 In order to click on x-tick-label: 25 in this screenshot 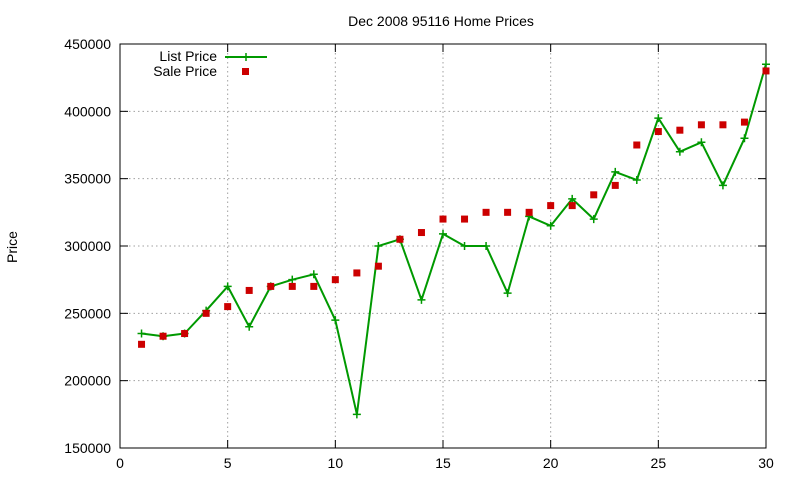, I will do `click(659, 463)`.